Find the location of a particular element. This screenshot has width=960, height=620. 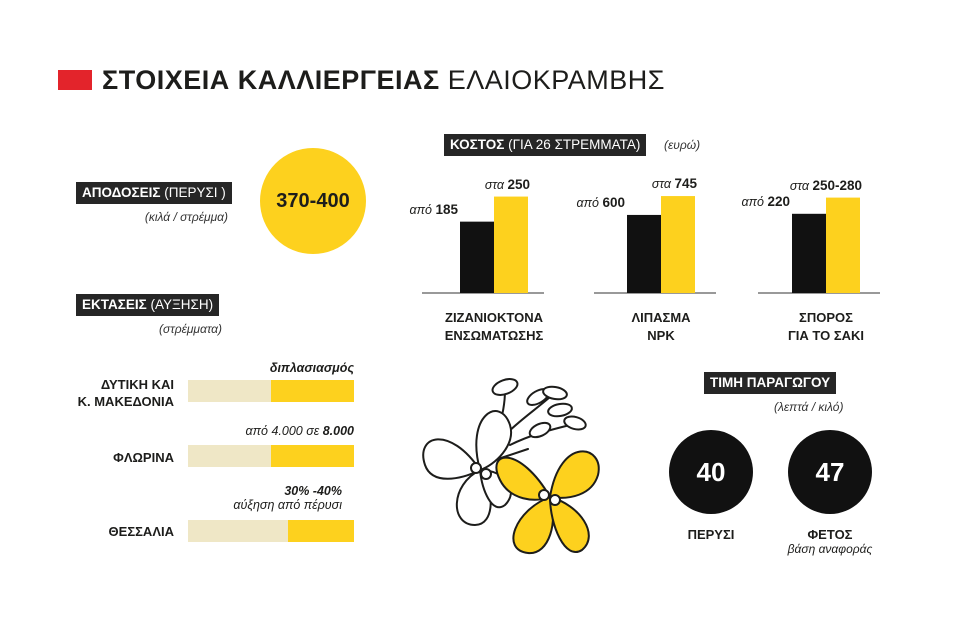

price-circle-last-year: 40 is located at coordinates (711, 472).